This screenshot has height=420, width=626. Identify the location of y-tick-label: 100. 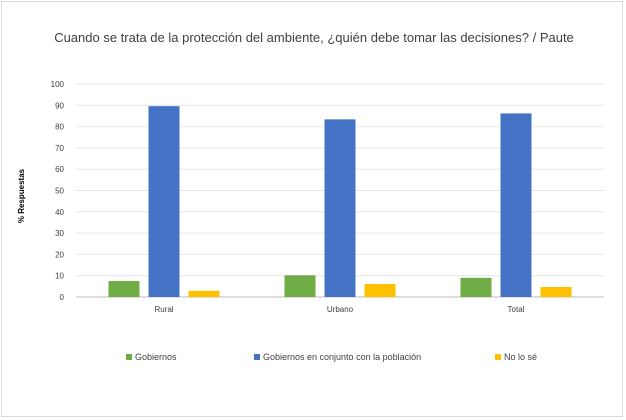
(58, 84).